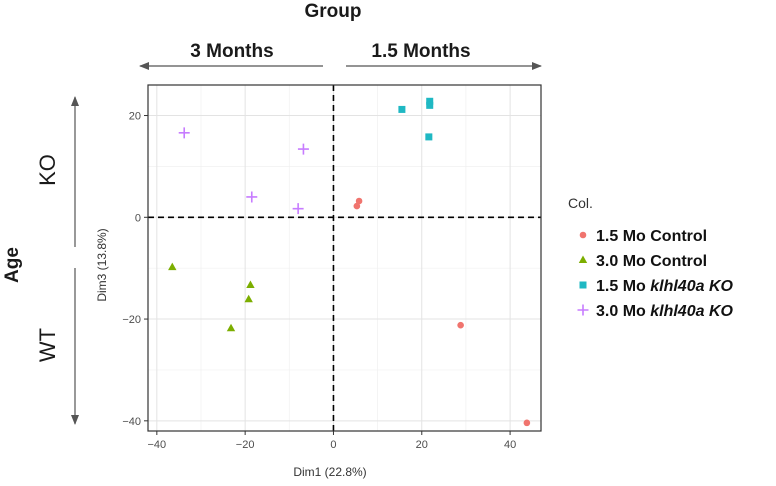 The width and height of the screenshot is (776, 486). What do you see at coordinates (131, 320) in the screenshot?
I see `y-tick-label: −20` at bounding box center [131, 320].